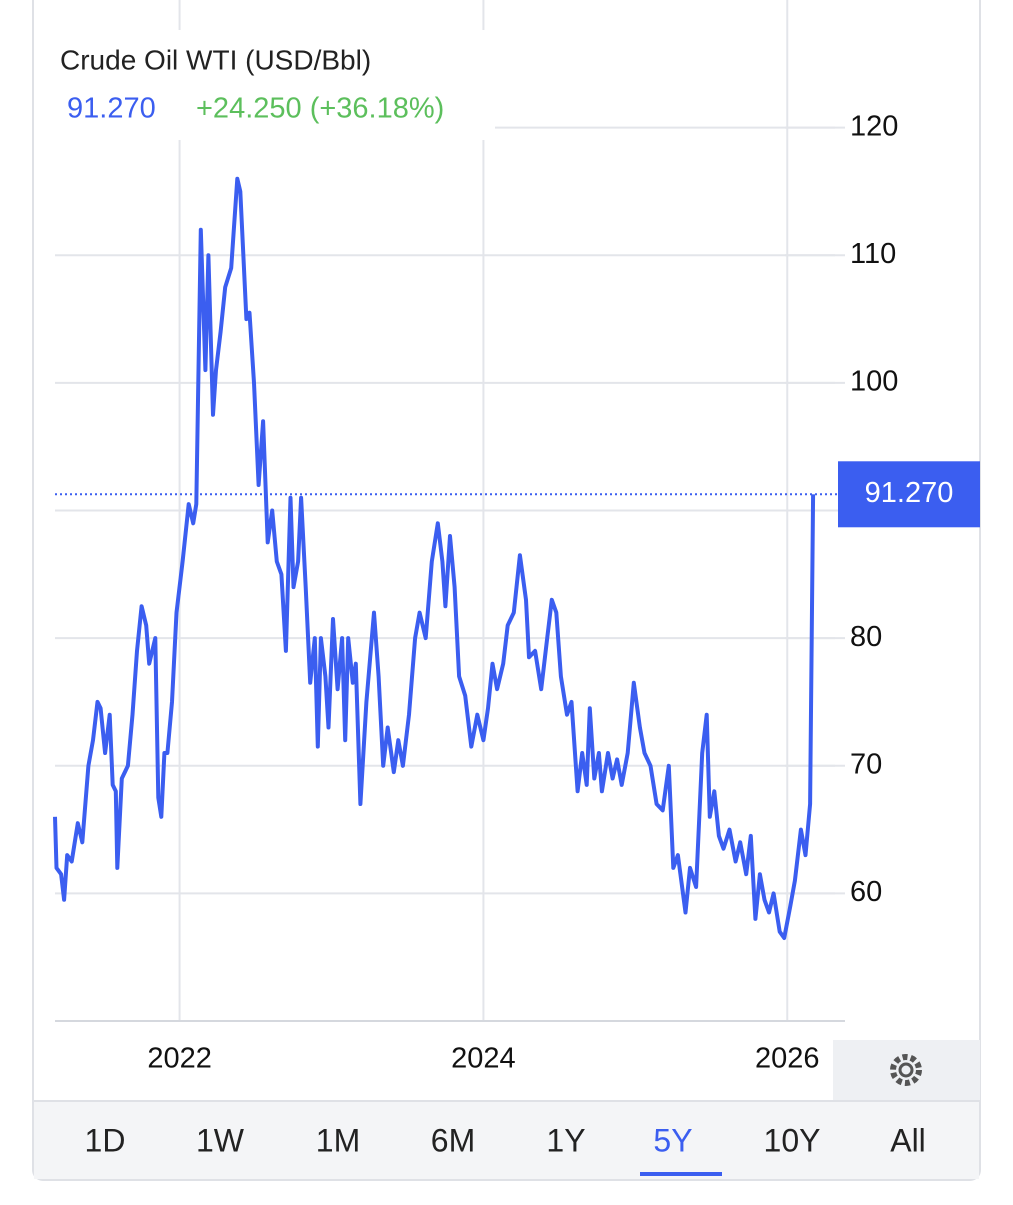  What do you see at coordinates (275, 85) in the screenshot?
I see `header-bg` at bounding box center [275, 85].